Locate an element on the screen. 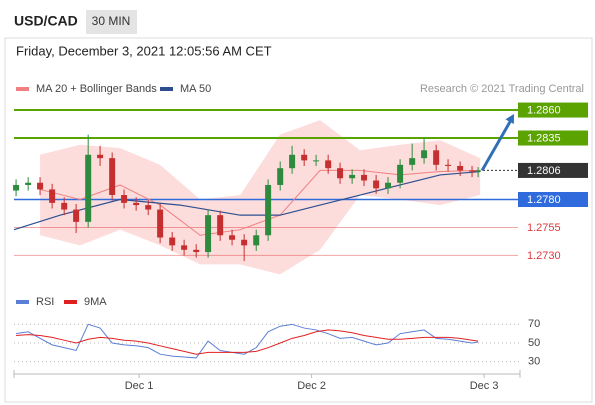  level-label: 1.2860 is located at coordinates (544, 110).